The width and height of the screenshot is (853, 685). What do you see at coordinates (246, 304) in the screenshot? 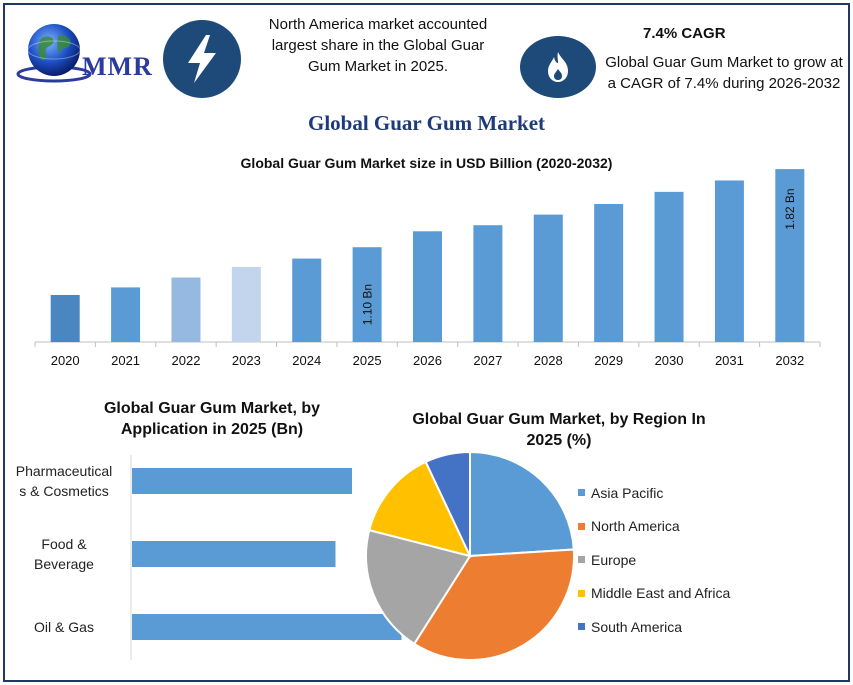
I see `bar-2023` at bounding box center [246, 304].